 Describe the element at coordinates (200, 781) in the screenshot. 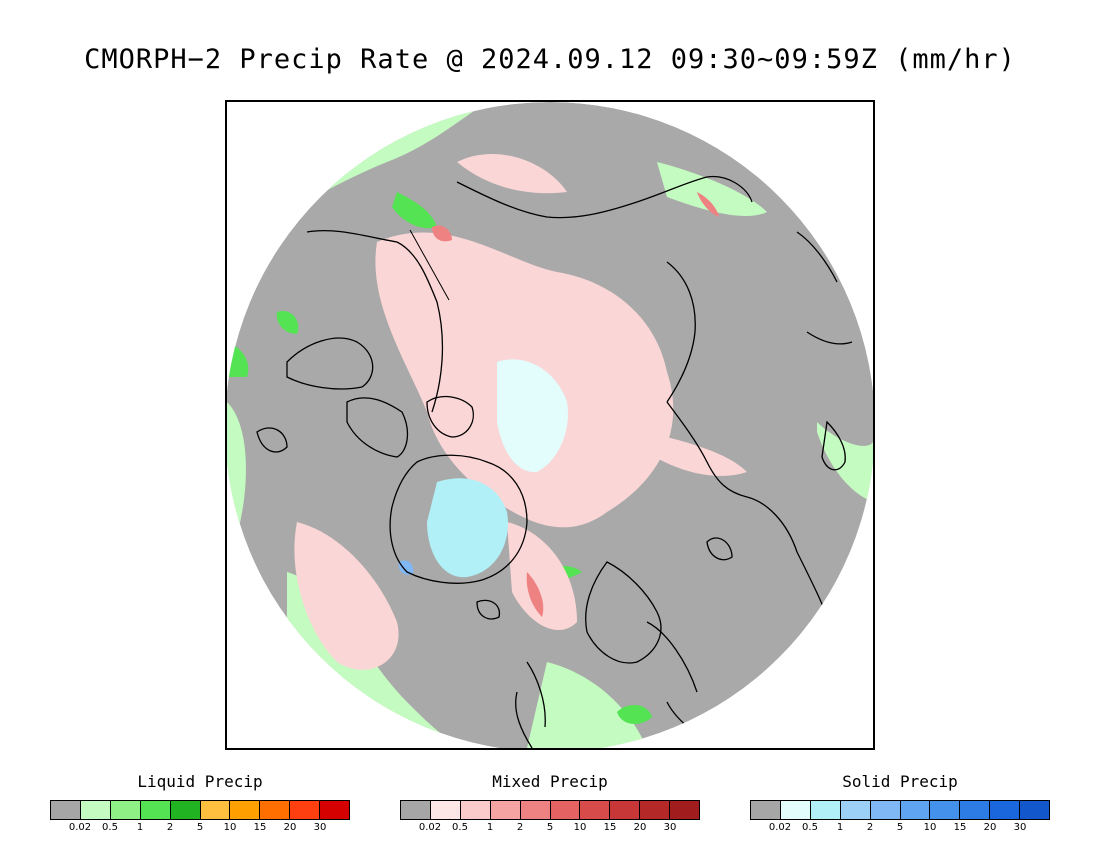

I see `legend-title-liquid: Liquid Precip` at that location.